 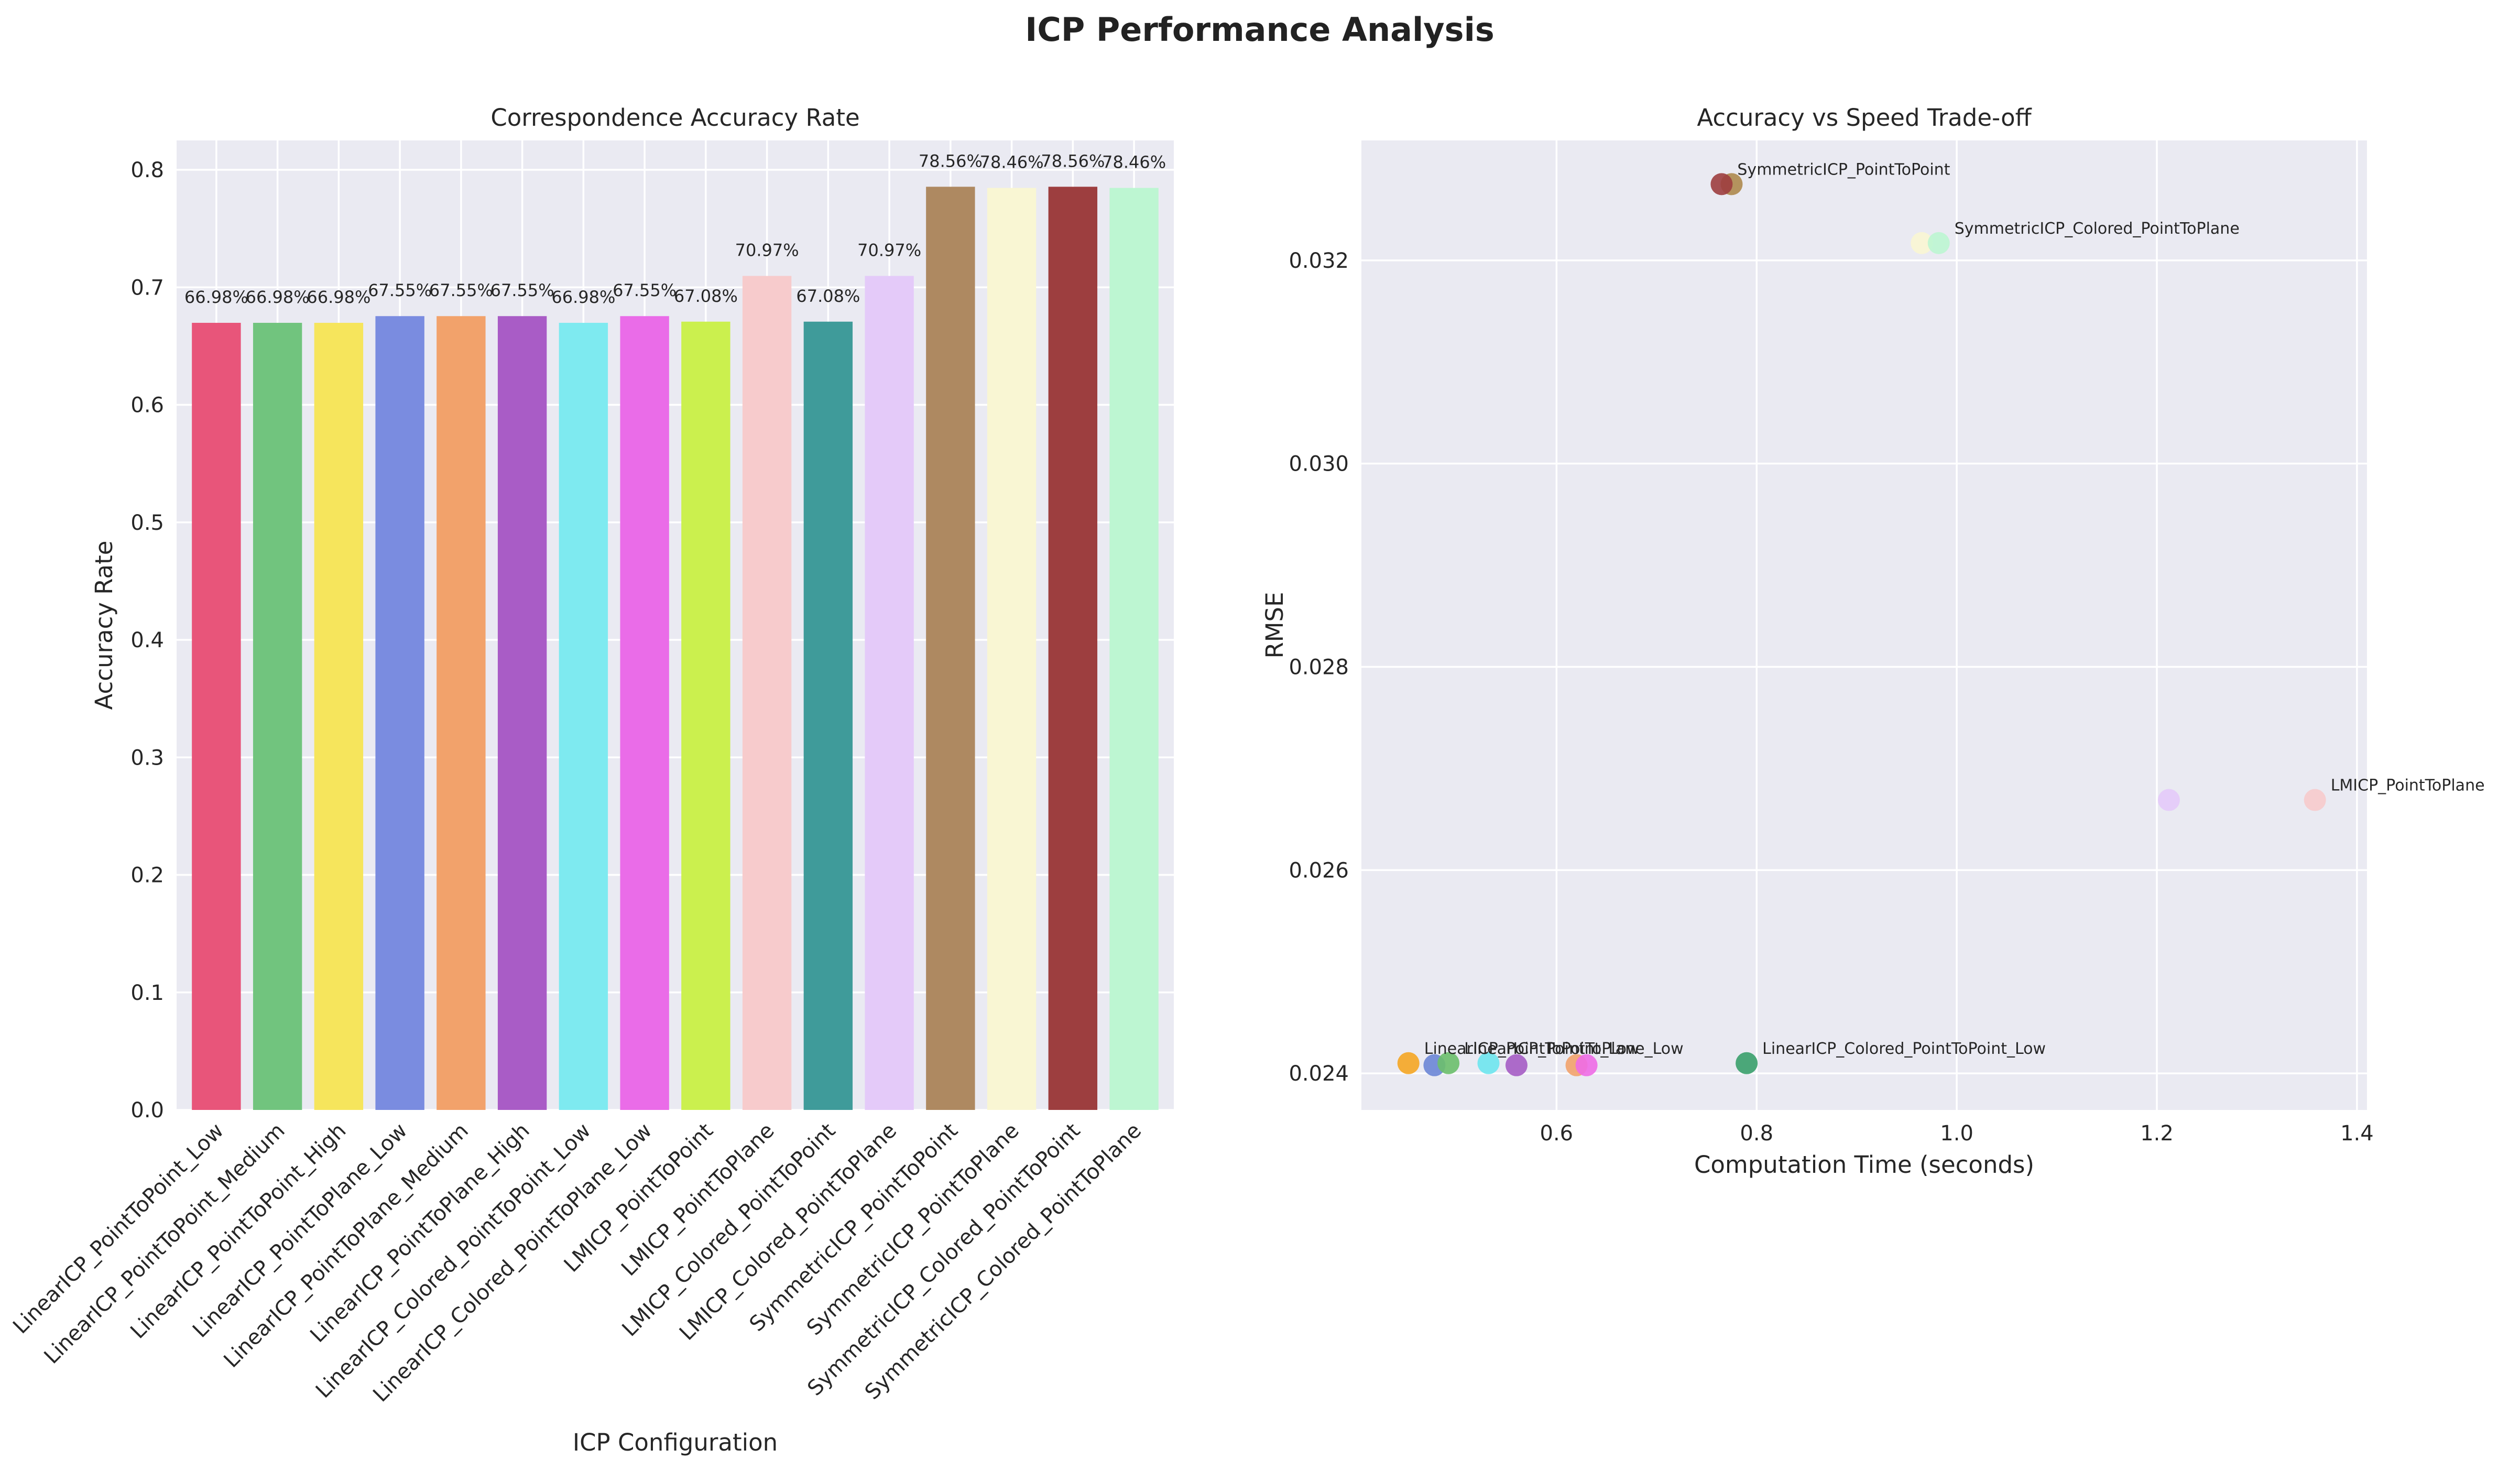 I want to click on scatter-point-label: LinearICP_Colored_PointToPoint_Low, so click(x=1904, y=1049).